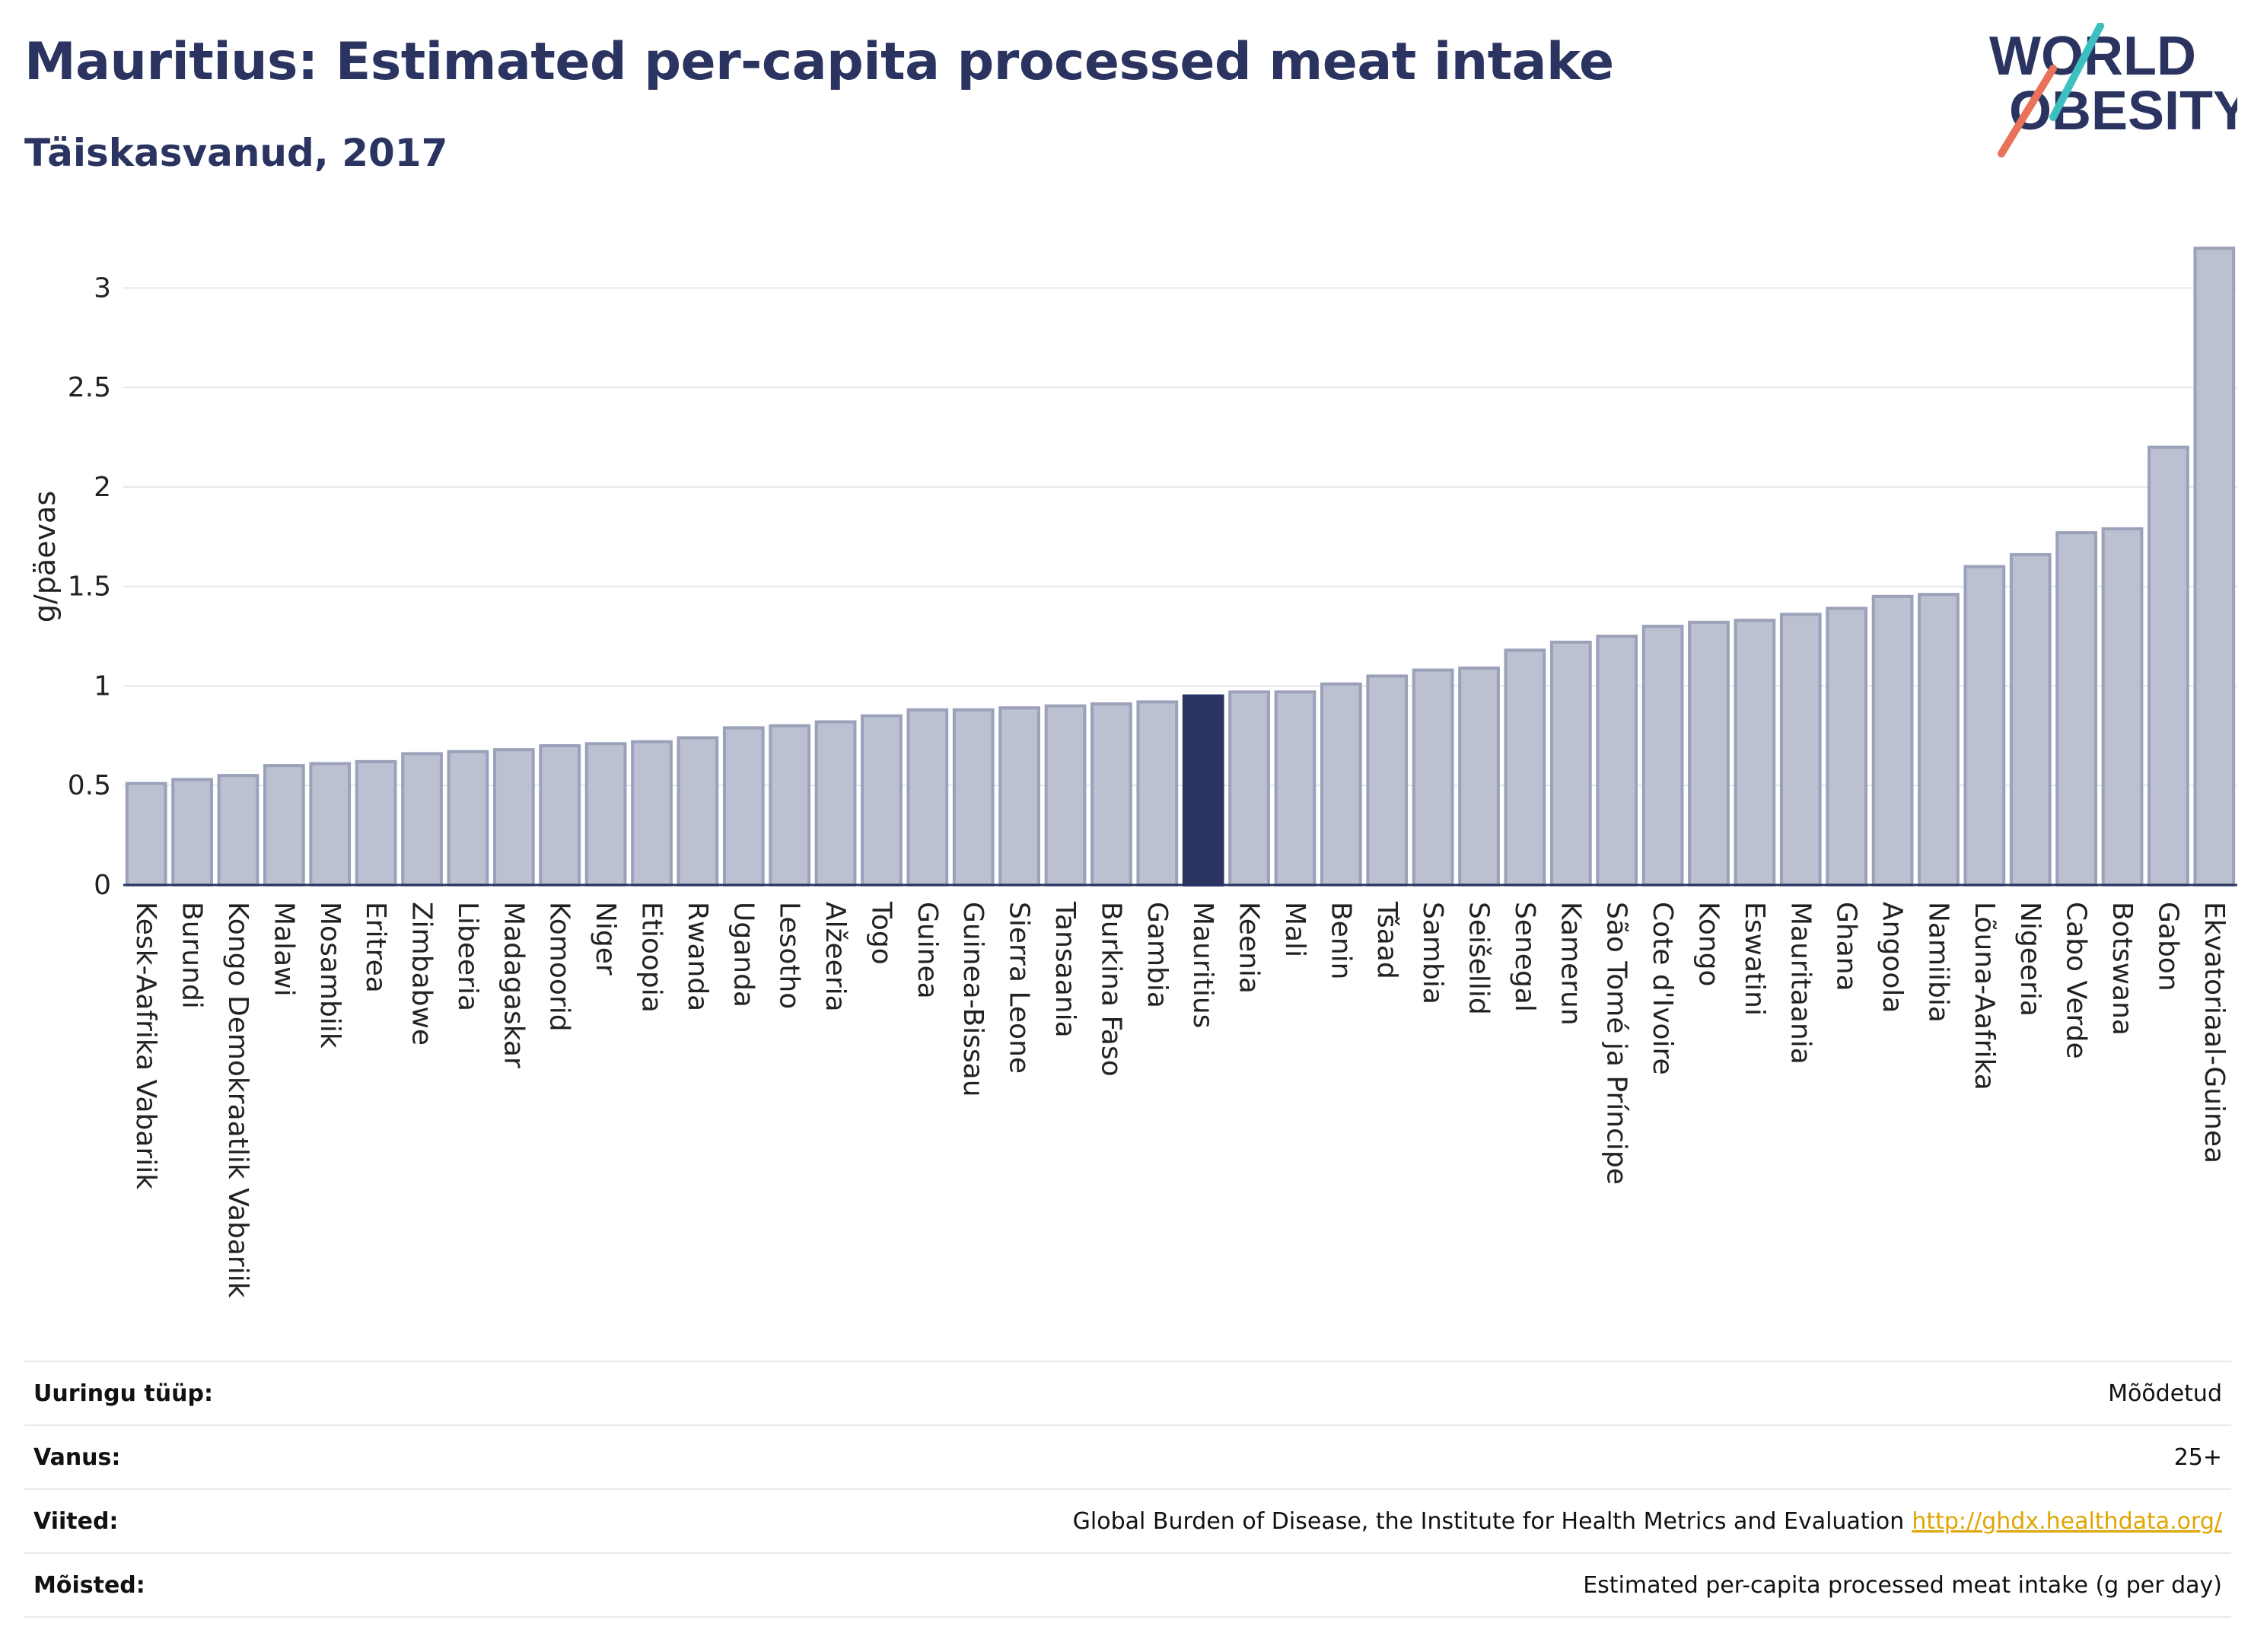 The image size is (2251, 1652). Describe the element at coordinates (2197, 1457) in the screenshot. I see `meta-value: 25+` at that location.